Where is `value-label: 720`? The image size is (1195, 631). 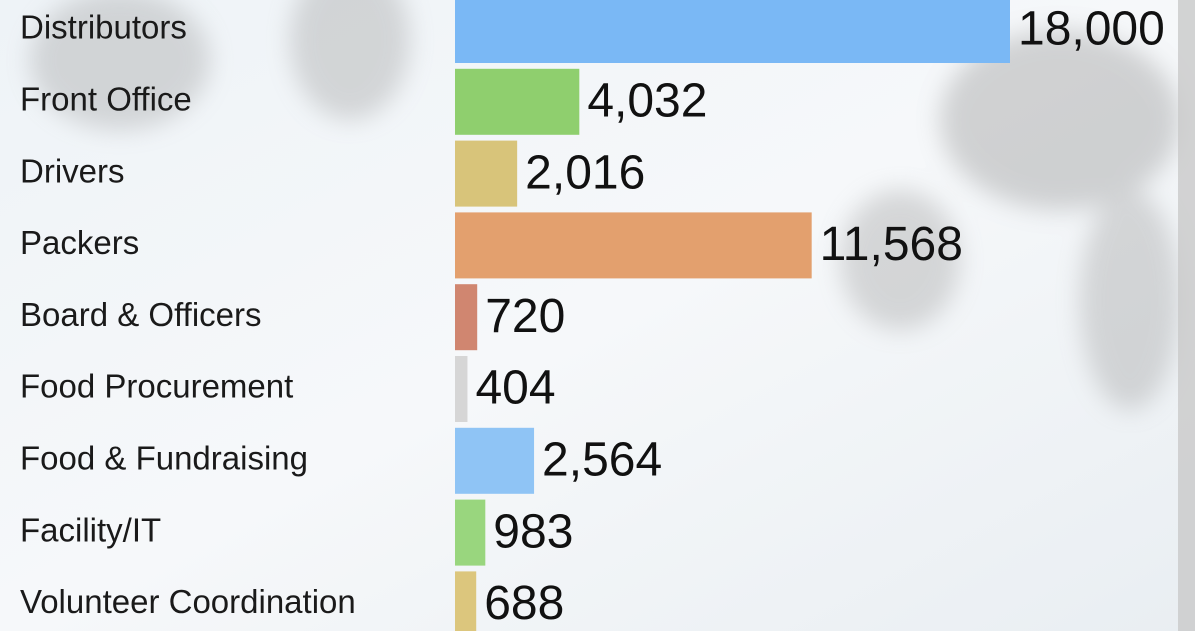
value-label: 720 is located at coordinates (525, 316).